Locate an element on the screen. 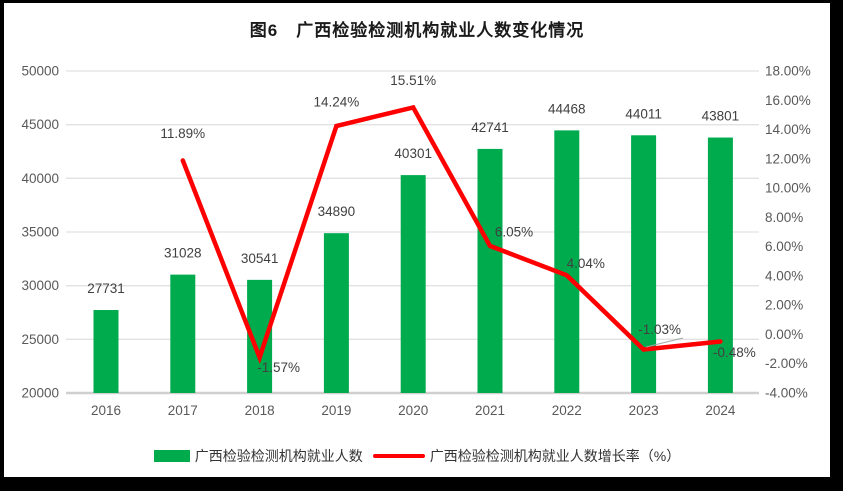 This screenshot has width=843, height=491. bar-value-label-2021: 42741 is located at coordinates (490, 127).